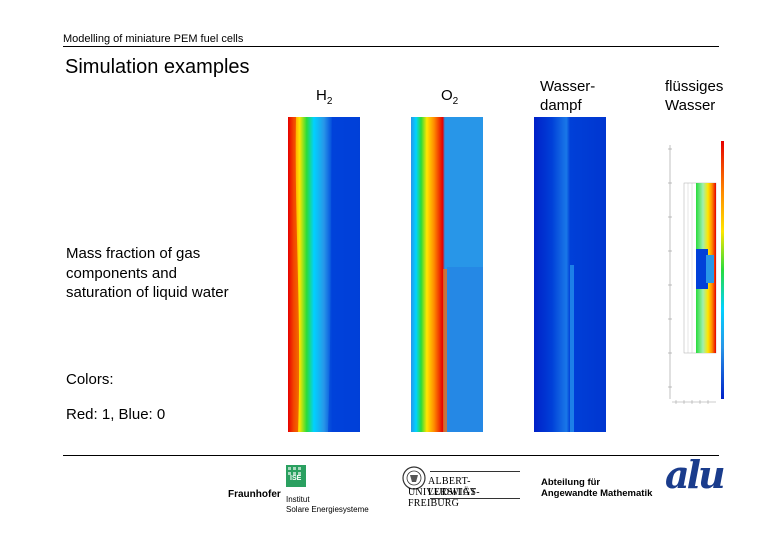  I want to click on freiburg-name-line1: ALBERT-LUDWIGS-, so click(454, 487).